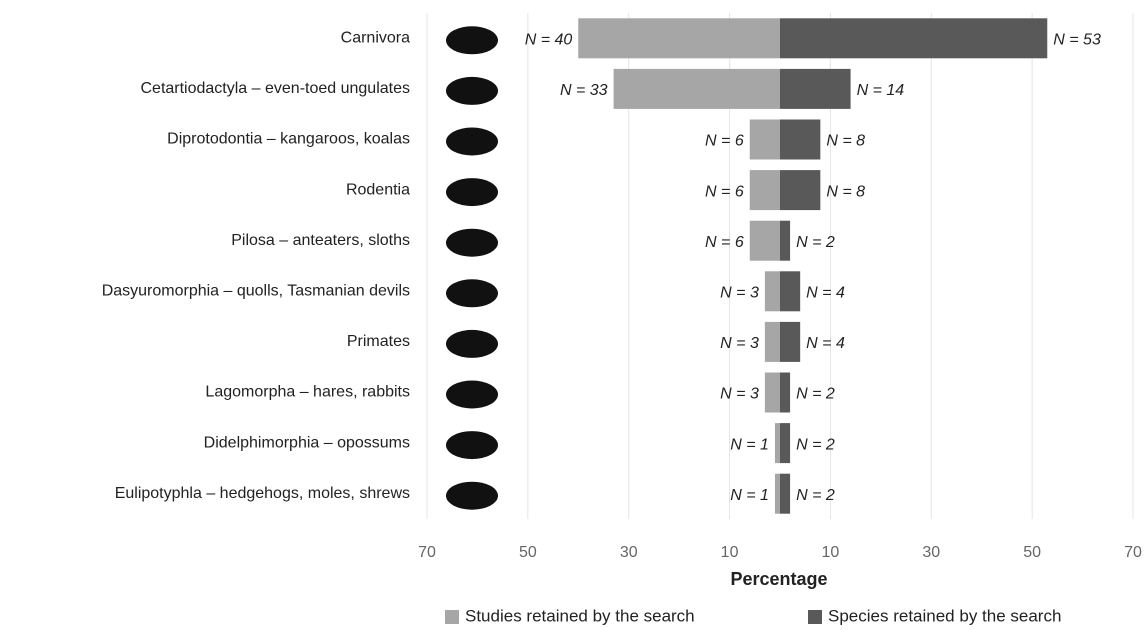 This screenshot has width=1144, height=630. Describe the element at coordinates (275, 88) in the screenshot. I see `category-label: Cetartiodactyla – even-toed ungulates` at that location.